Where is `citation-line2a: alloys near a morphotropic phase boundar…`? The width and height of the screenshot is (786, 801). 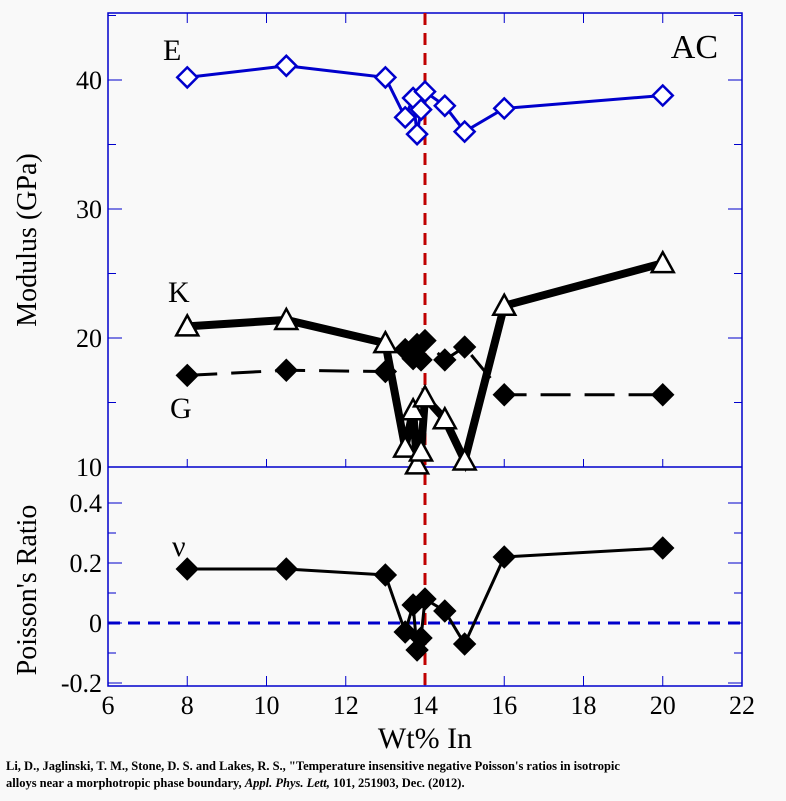
citation-line2a: alloys near a morphotropic phase boundar… is located at coordinates (125, 783).